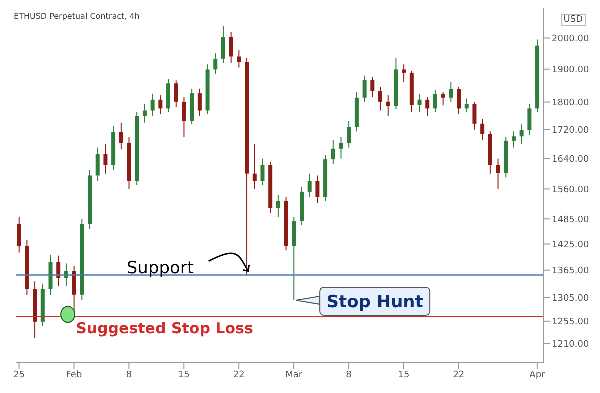 This screenshot has height=393, width=600. What do you see at coordinates (74, 375) in the screenshot?
I see `x-tick-label: Feb` at bounding box center [74, 375].